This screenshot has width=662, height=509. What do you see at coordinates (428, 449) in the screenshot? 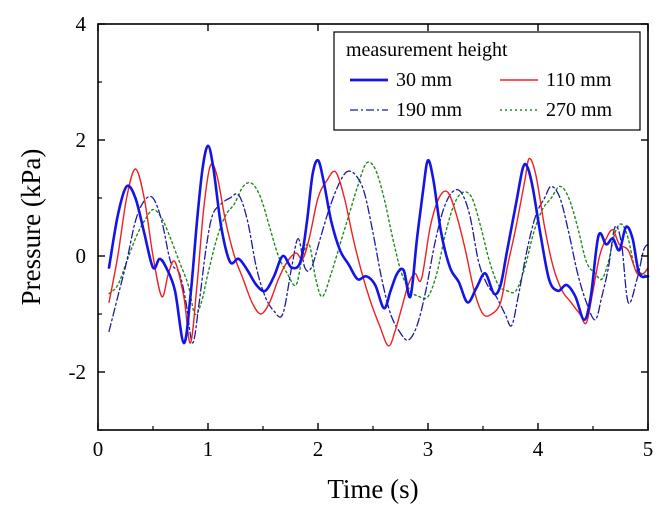
I see `x-tick-label: 3` at bounding box center [428, 449].